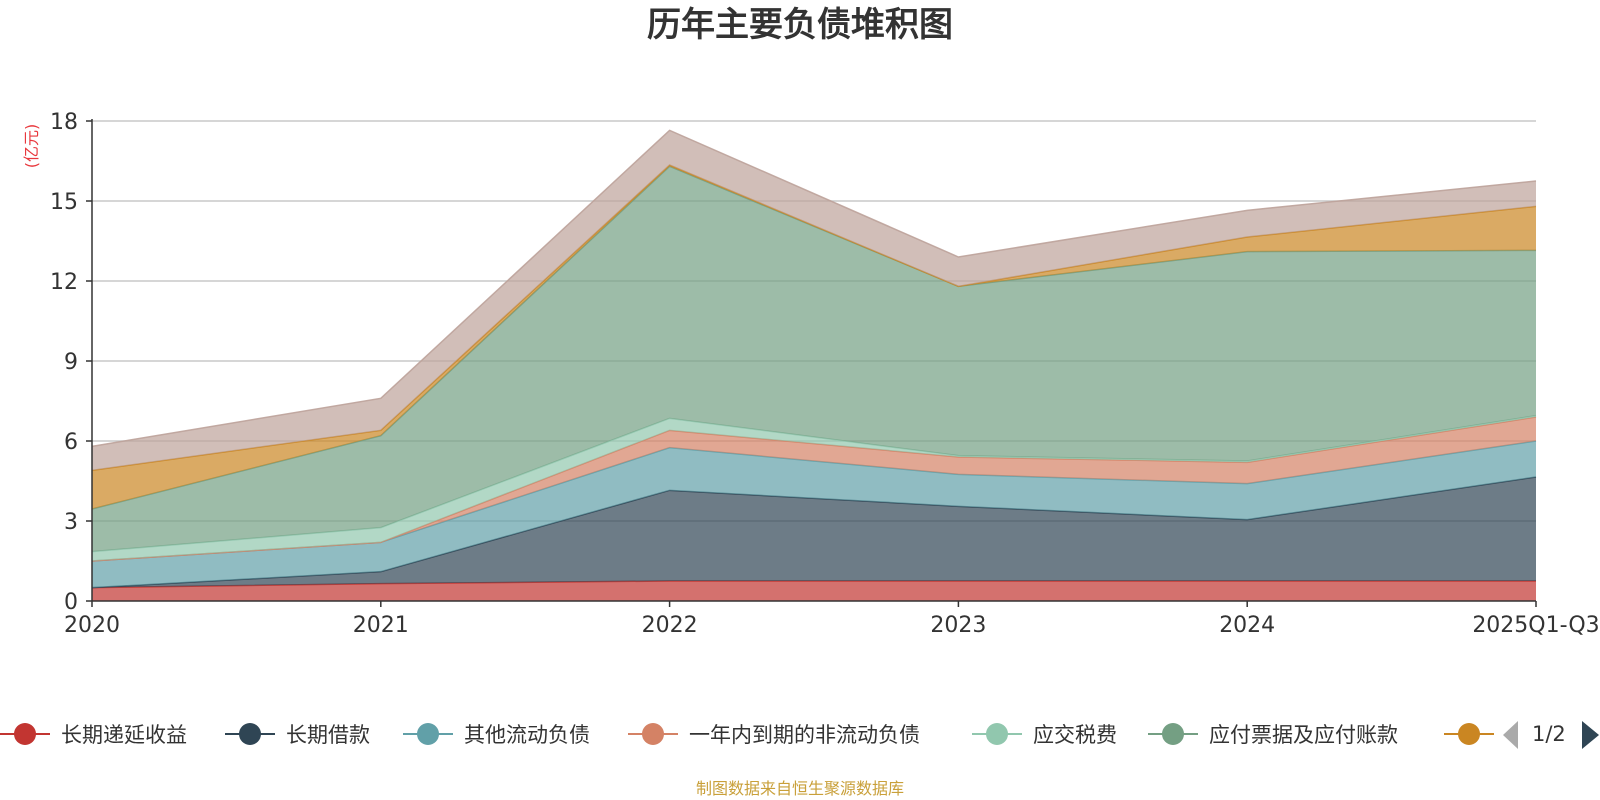  Describe the element at coordinates (800, 25) in the screenshot. I see `chart-title: 历年主要负债堆积图` at that location.